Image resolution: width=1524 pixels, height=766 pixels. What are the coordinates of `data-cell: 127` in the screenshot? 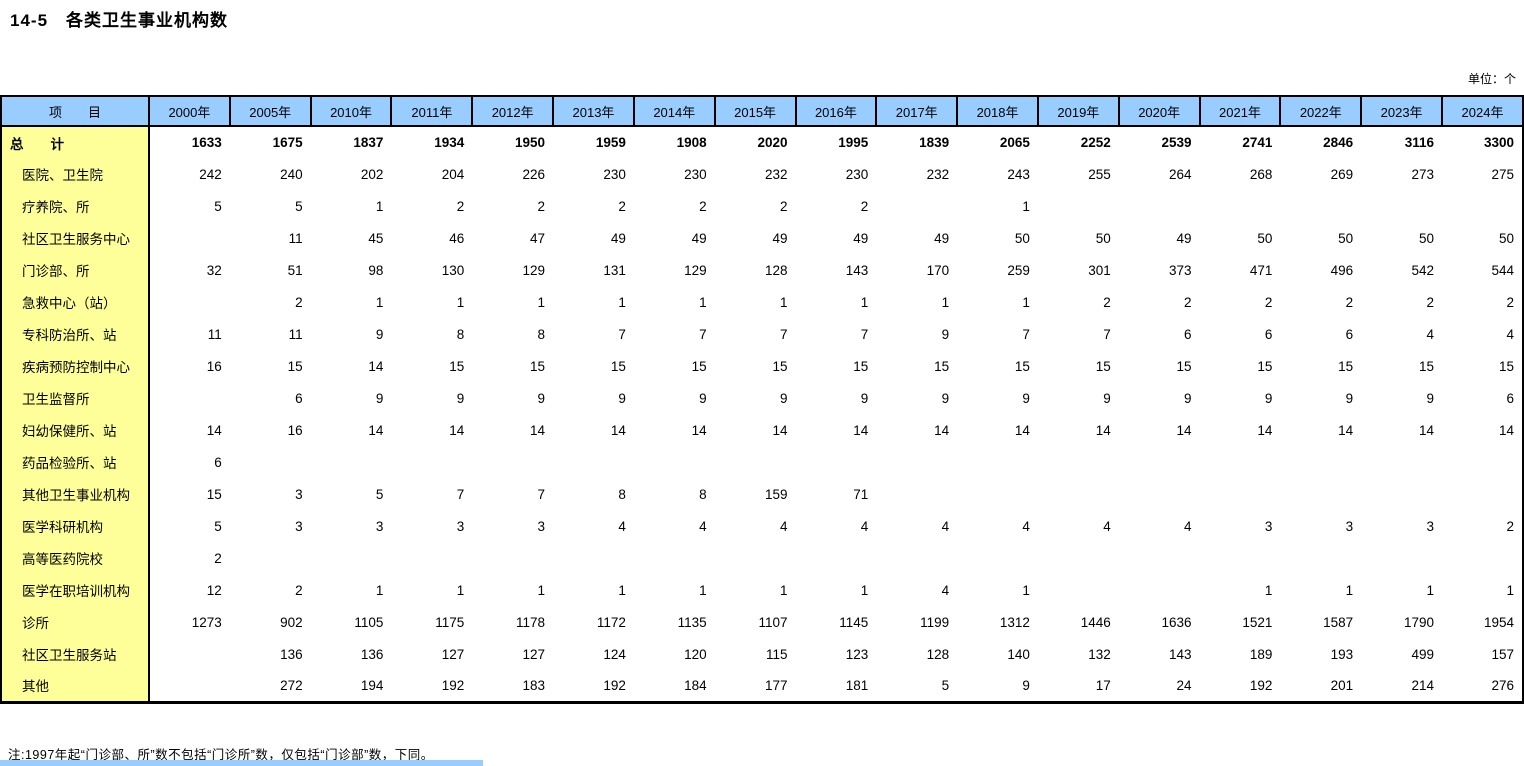 It's located at (513, 654).